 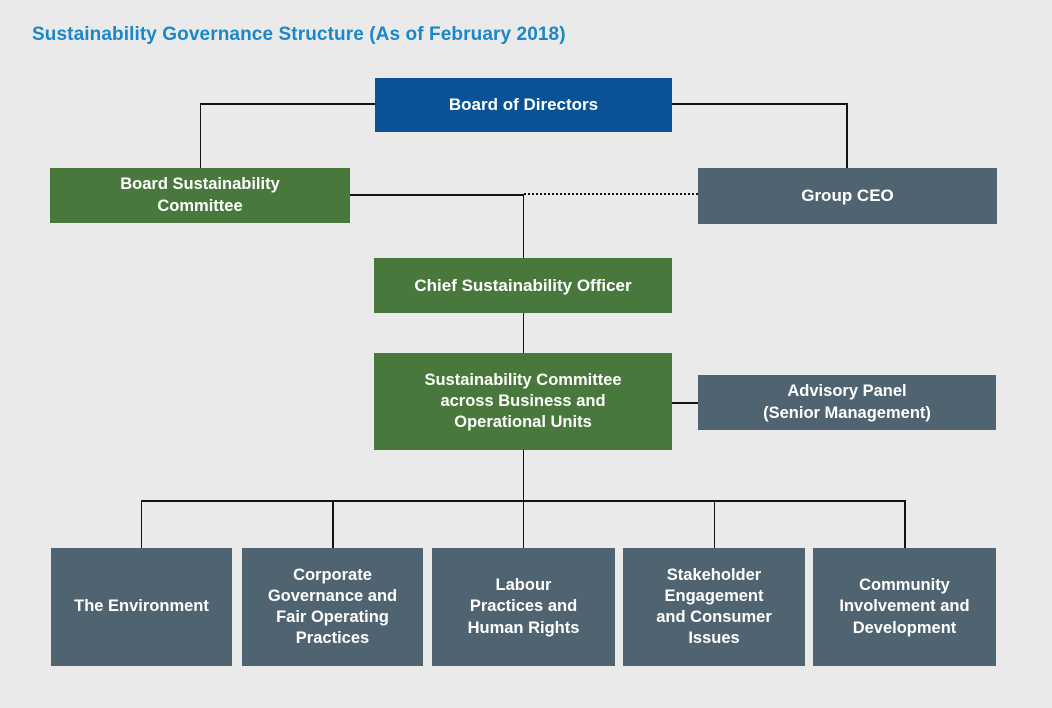 What do you see at coordinates (685, 403) in the screenshot?
I see `connector-committee-to-advisory-panel` at bounding box center [685, 403].